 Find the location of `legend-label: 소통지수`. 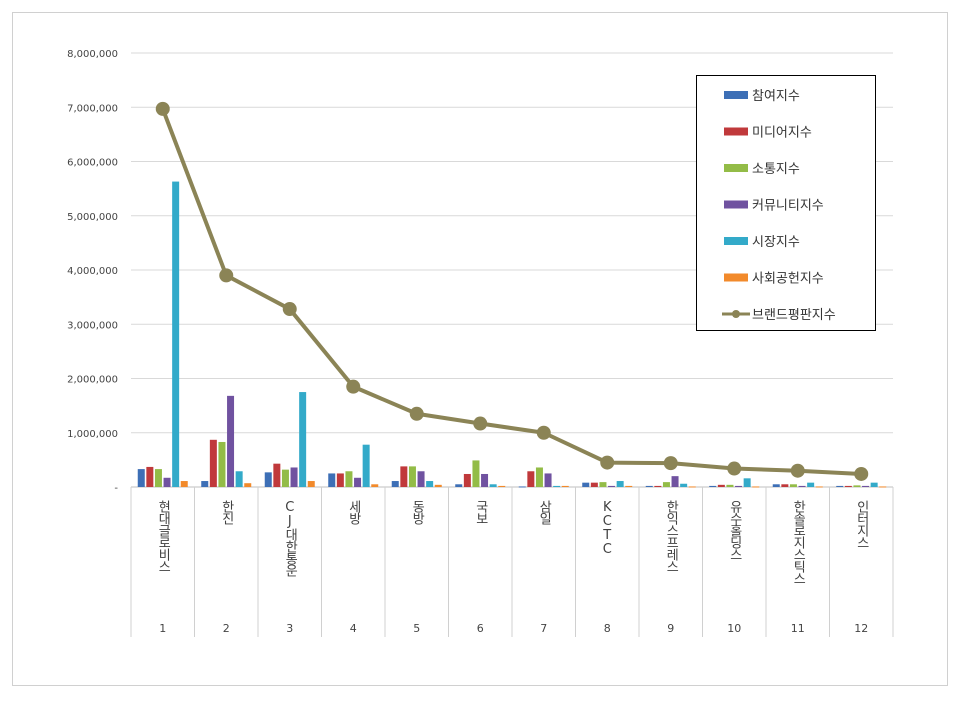

legend-label: 소통지수 is located at coordinates (776, 169).